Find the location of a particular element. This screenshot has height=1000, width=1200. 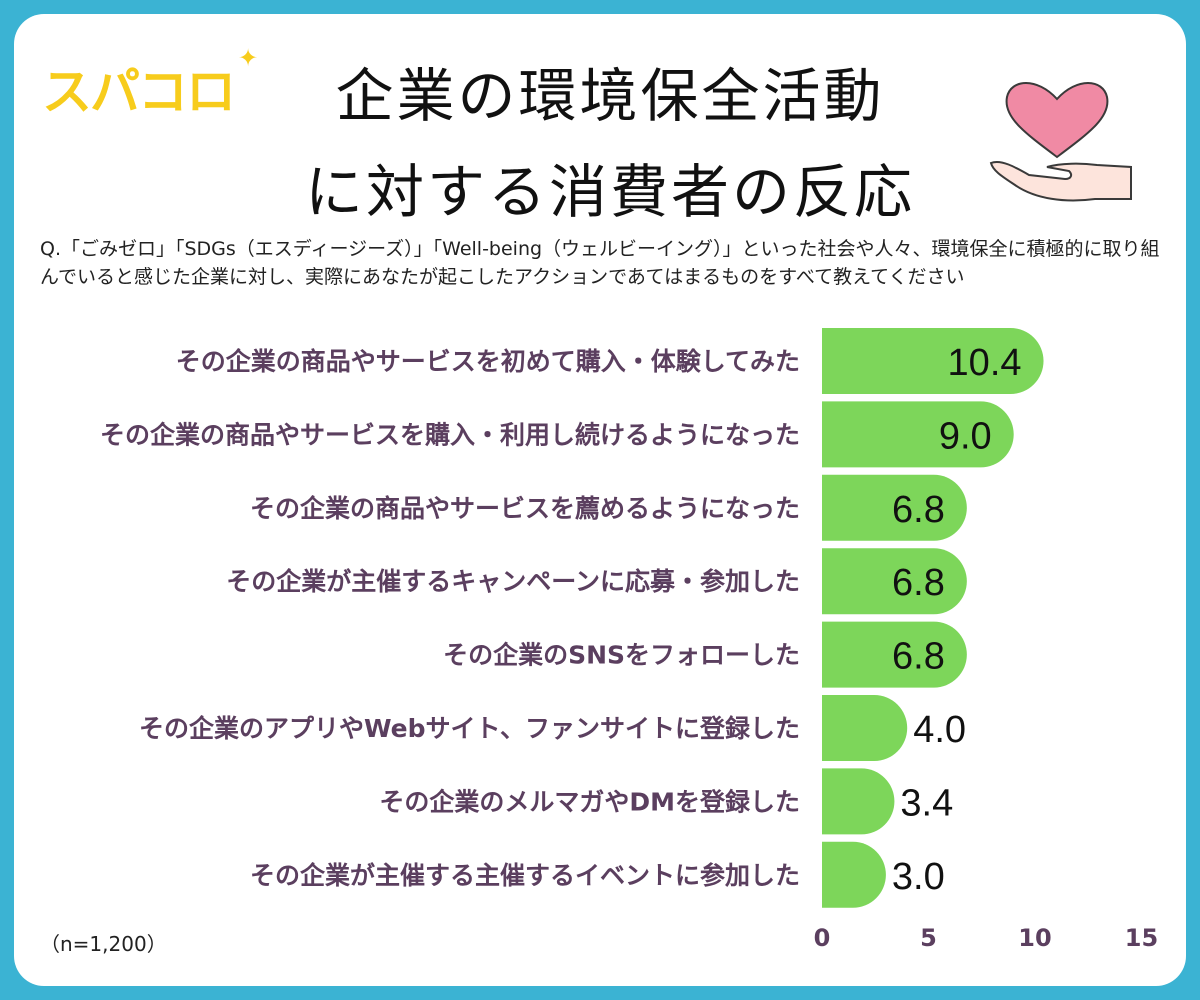

category-label-7: その企業のメルマガやDMを登録した is located at coordinates (589, 801).